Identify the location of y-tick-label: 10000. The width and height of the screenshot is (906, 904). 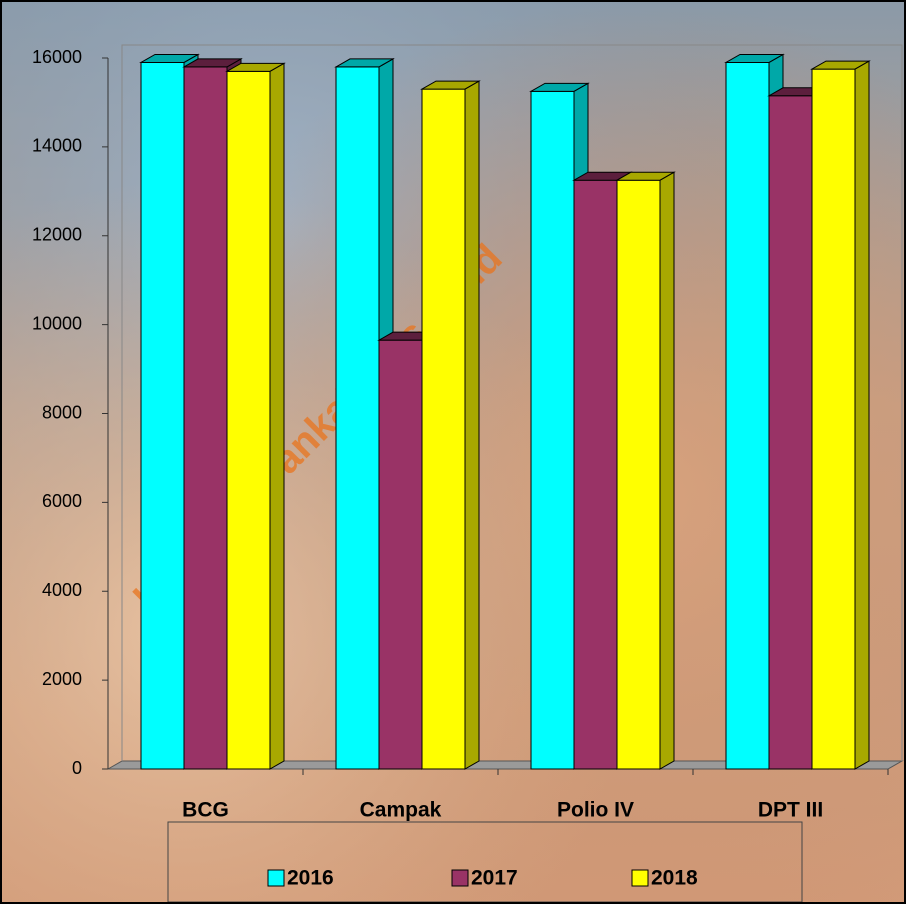
(57, 323).